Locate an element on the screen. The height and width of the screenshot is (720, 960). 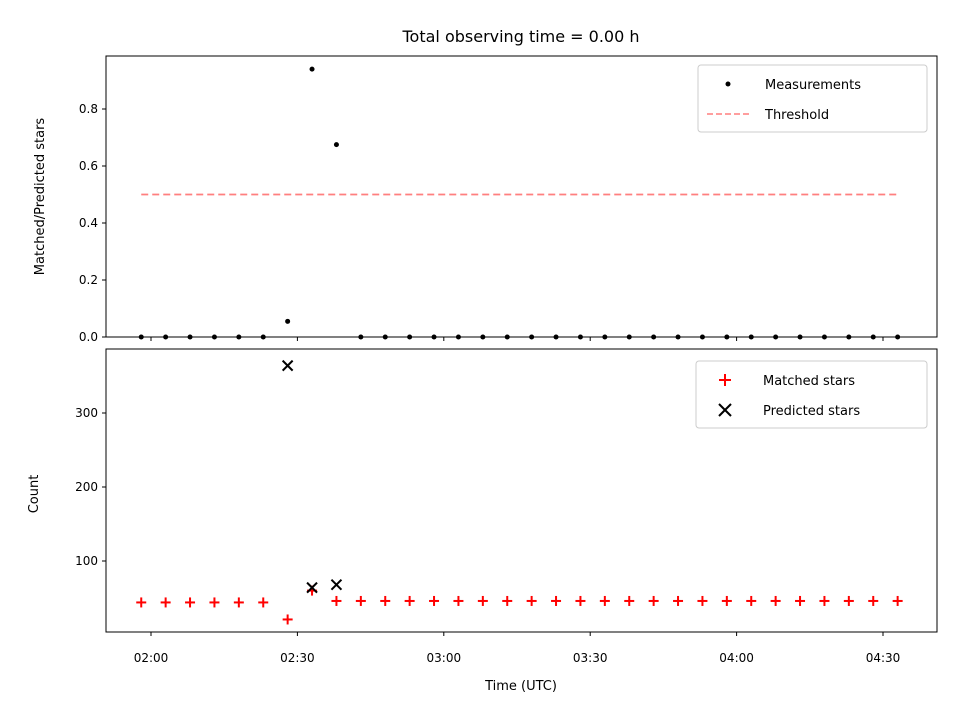
legend-measurements-marker is located at coordinates (728, 84).